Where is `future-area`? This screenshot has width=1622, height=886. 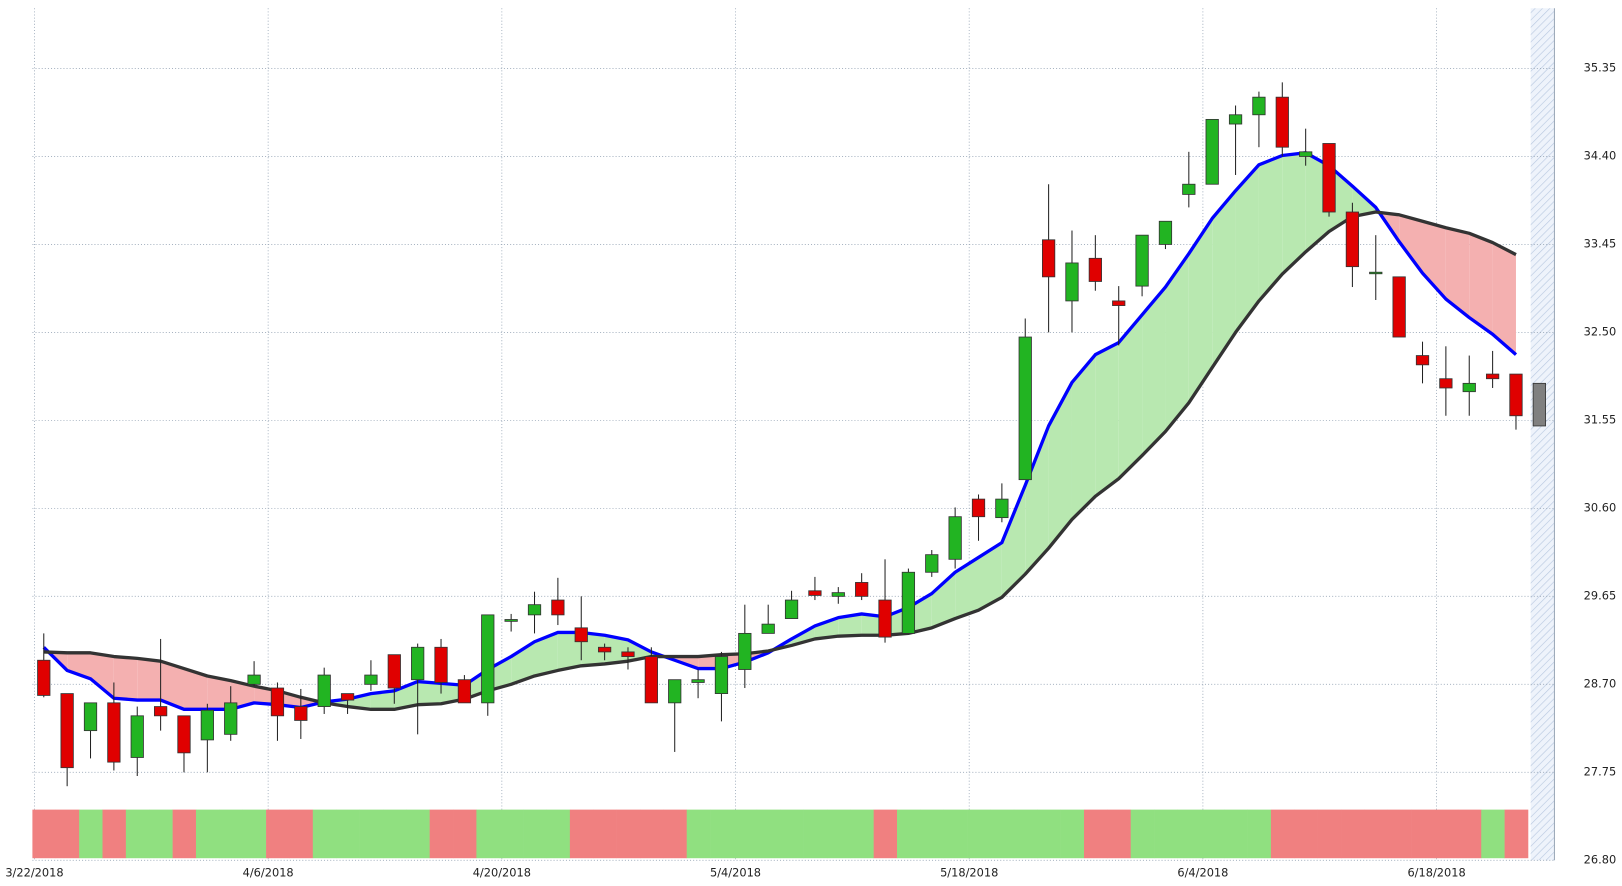 future-area is located at coordinates (1542, 434).